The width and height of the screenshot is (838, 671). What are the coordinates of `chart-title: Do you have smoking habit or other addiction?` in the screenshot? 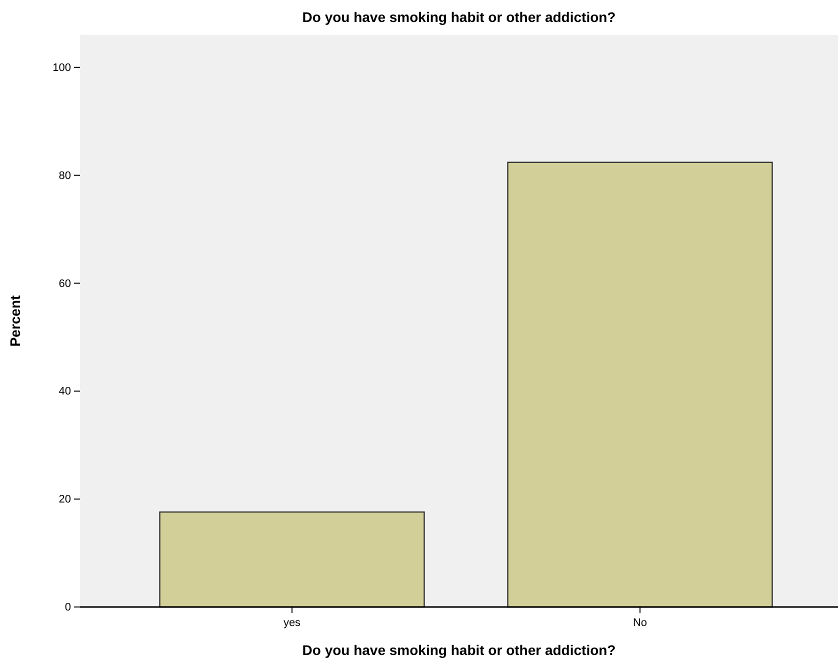 It's located at (459, 17).